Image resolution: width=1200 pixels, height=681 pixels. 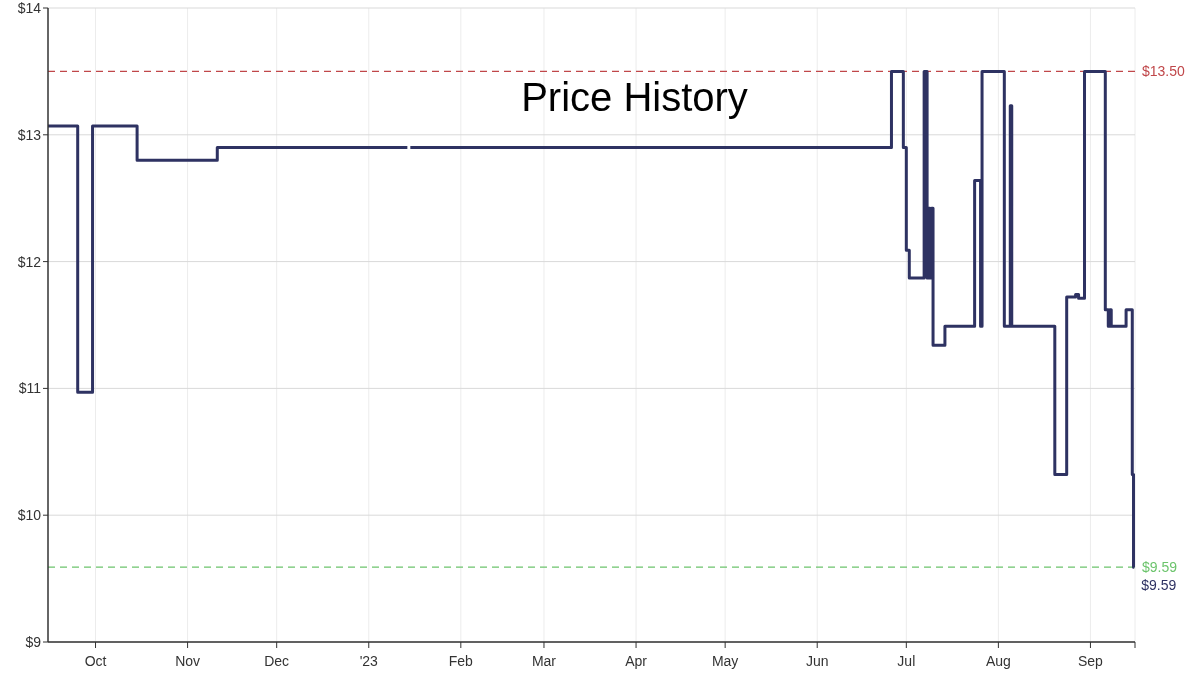 What do you see at coordinates (636, 661) in the screenshot?
I see `x-tick-label: Apr` at bounding box center [636, 661].